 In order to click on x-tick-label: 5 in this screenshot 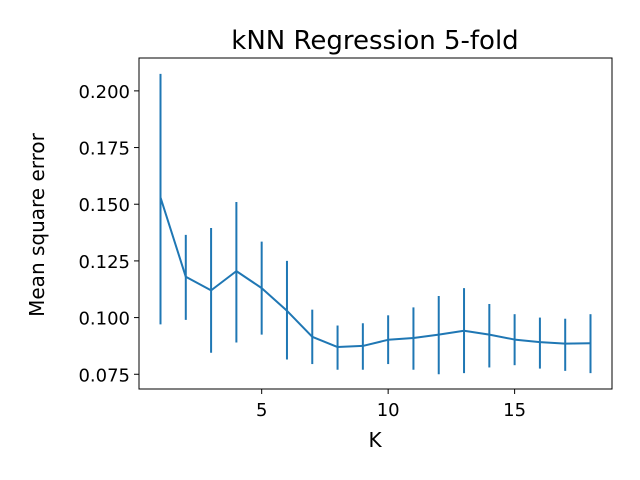, I will do `click(261, 410)`.